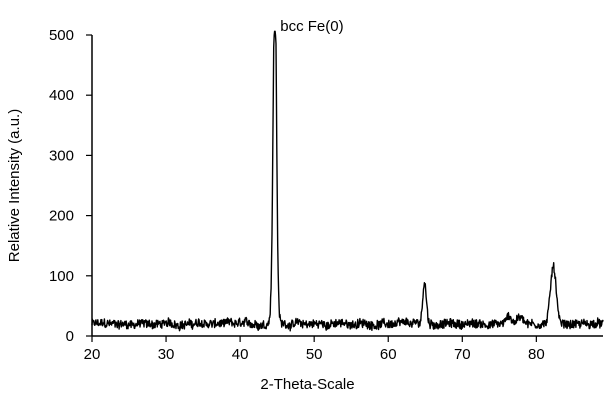 This screenshot has height=403, width=607. What do you see at coordinates (166, 354) in the screenshot?
I see `x-tick-label: 30` at bounding box center [166, 354].